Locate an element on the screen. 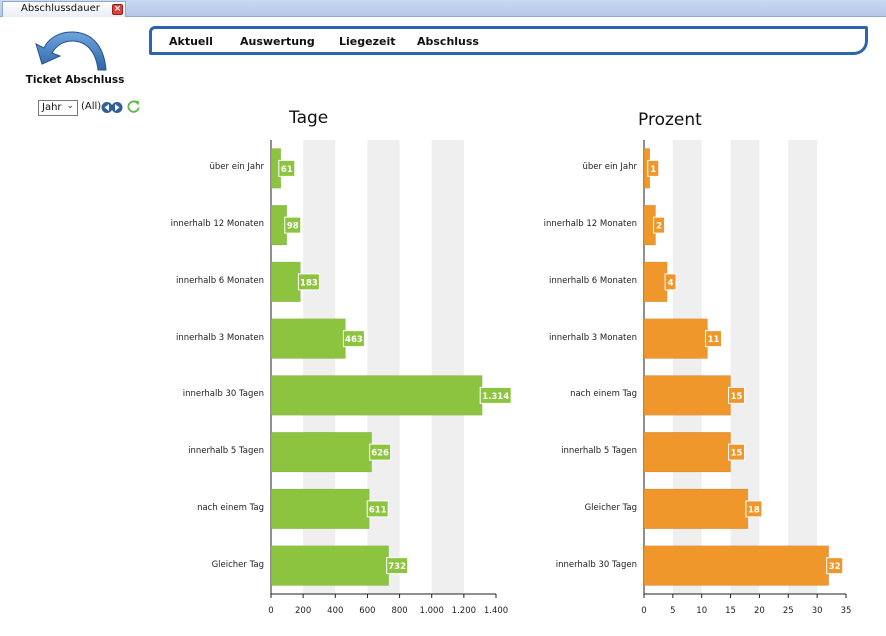  x-tick-label: 35 is located at coordinates (846, 611).